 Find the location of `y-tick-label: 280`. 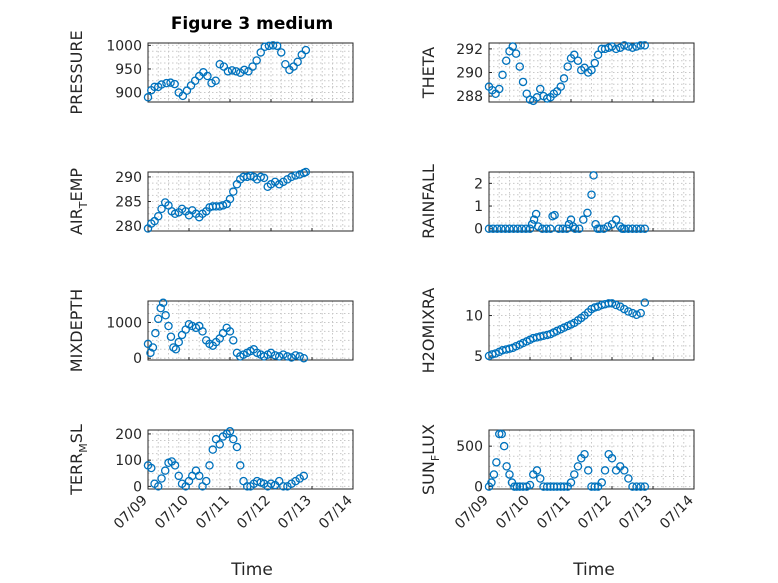

y-tick-label: 280 is located at coordinates (128, 227).